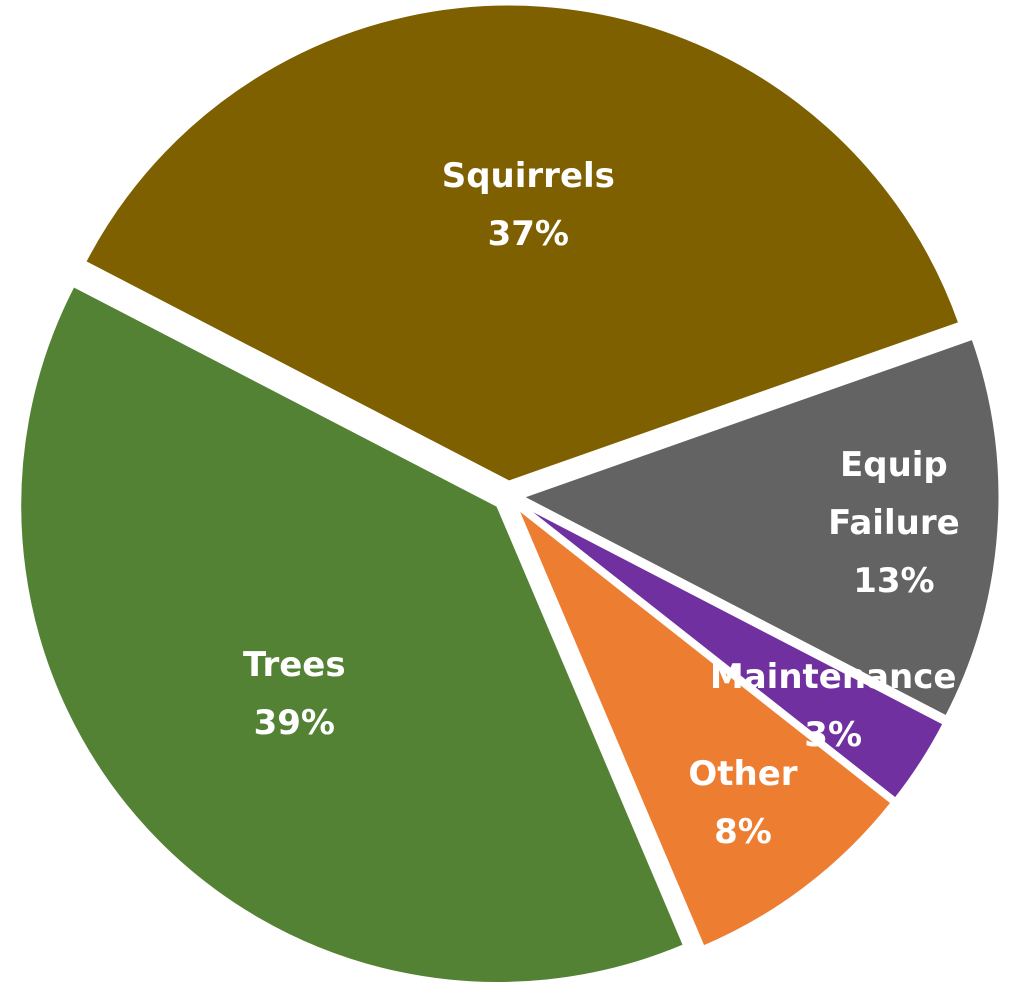 The height and width of the screenshot is (990, 1015). I want to click on slice-label: Squirrels 37%, so click(528, 205).